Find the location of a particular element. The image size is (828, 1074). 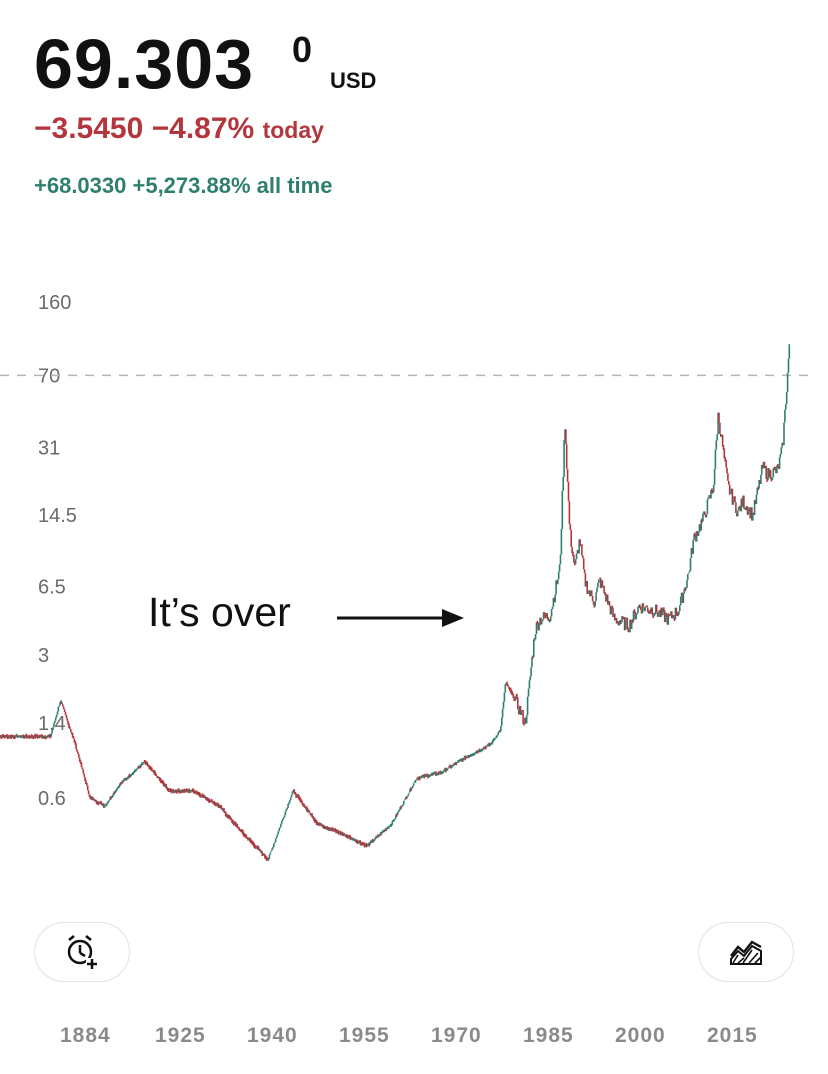

alarm-plus-icon is located at coordinates (82, 952).